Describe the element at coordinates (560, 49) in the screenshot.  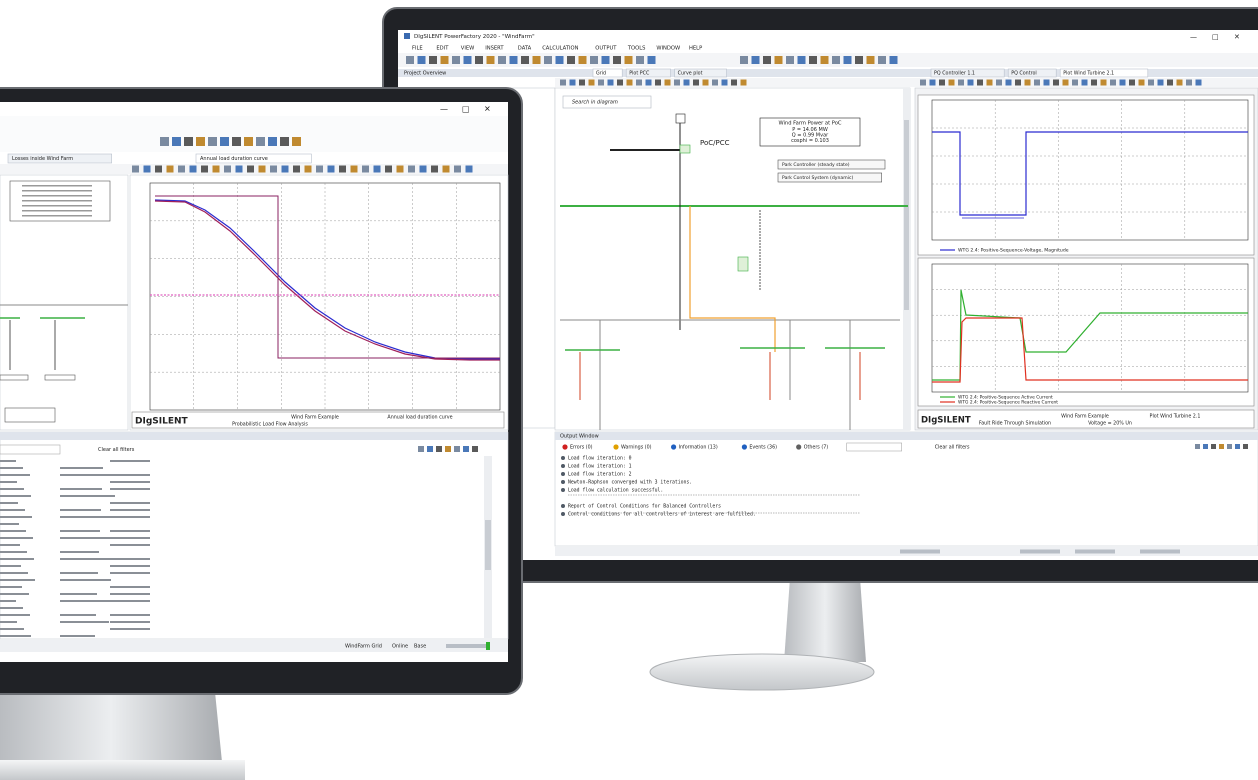
I see `menu-item: CALCULATION` at that location.